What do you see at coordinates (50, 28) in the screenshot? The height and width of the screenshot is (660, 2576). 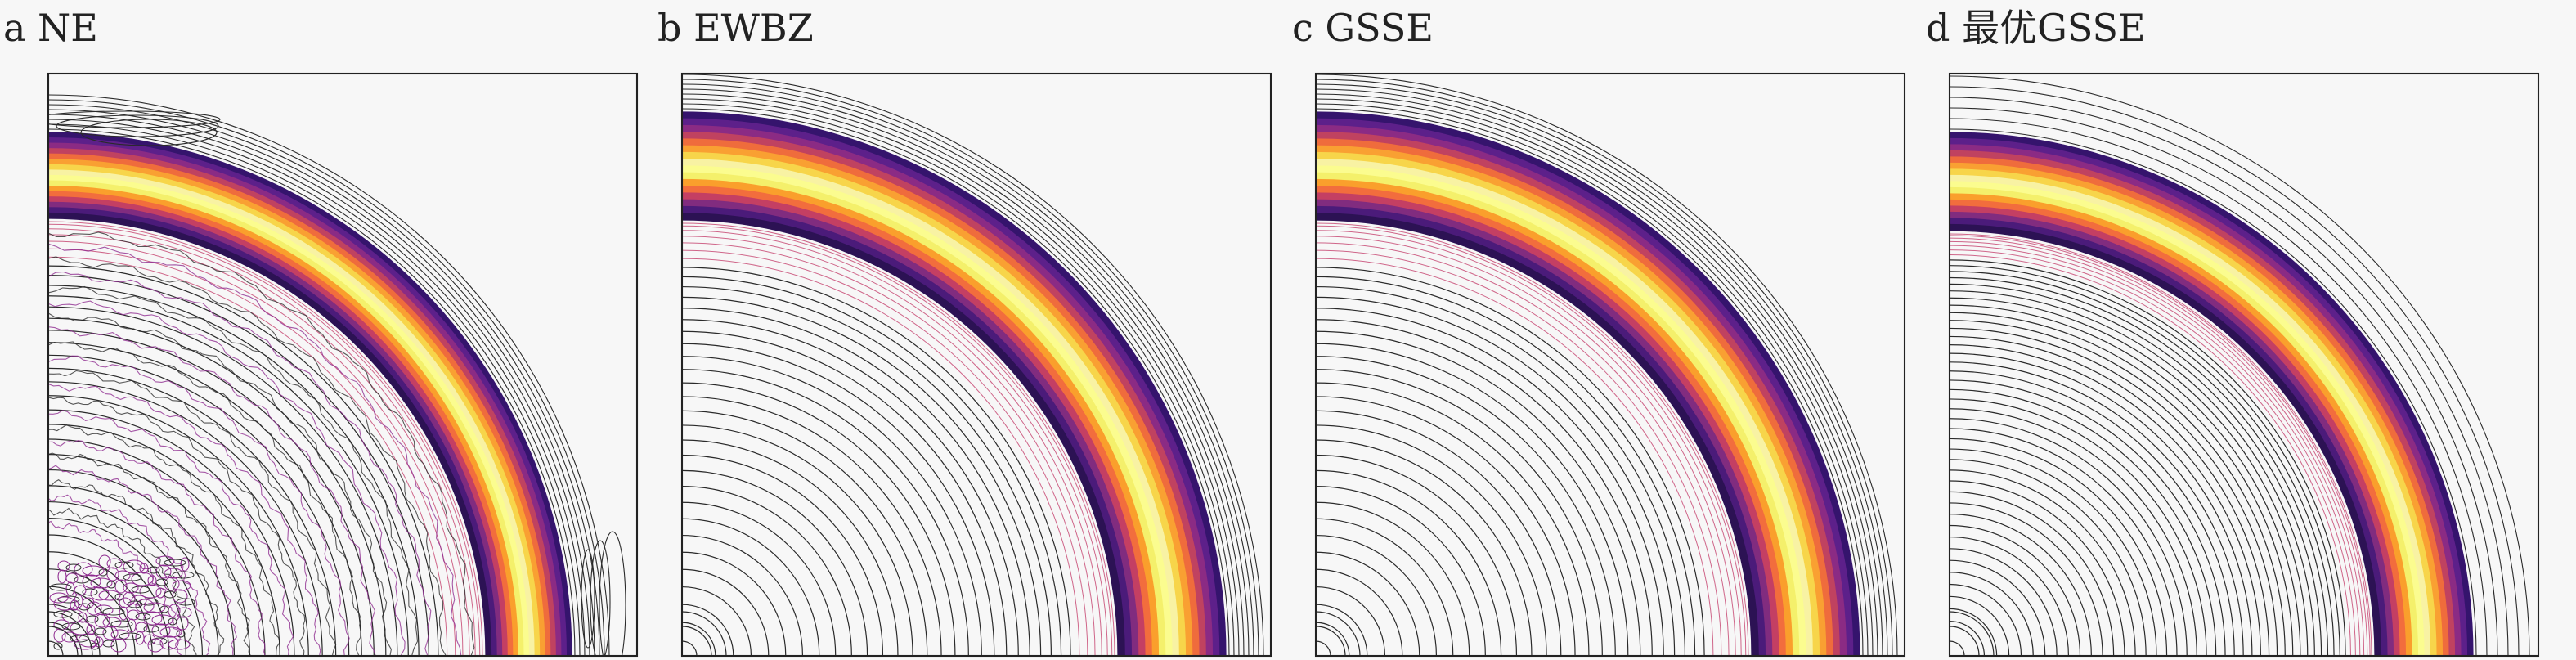 I see `panel-a-label: a NE` at bounding box center [50, 28].